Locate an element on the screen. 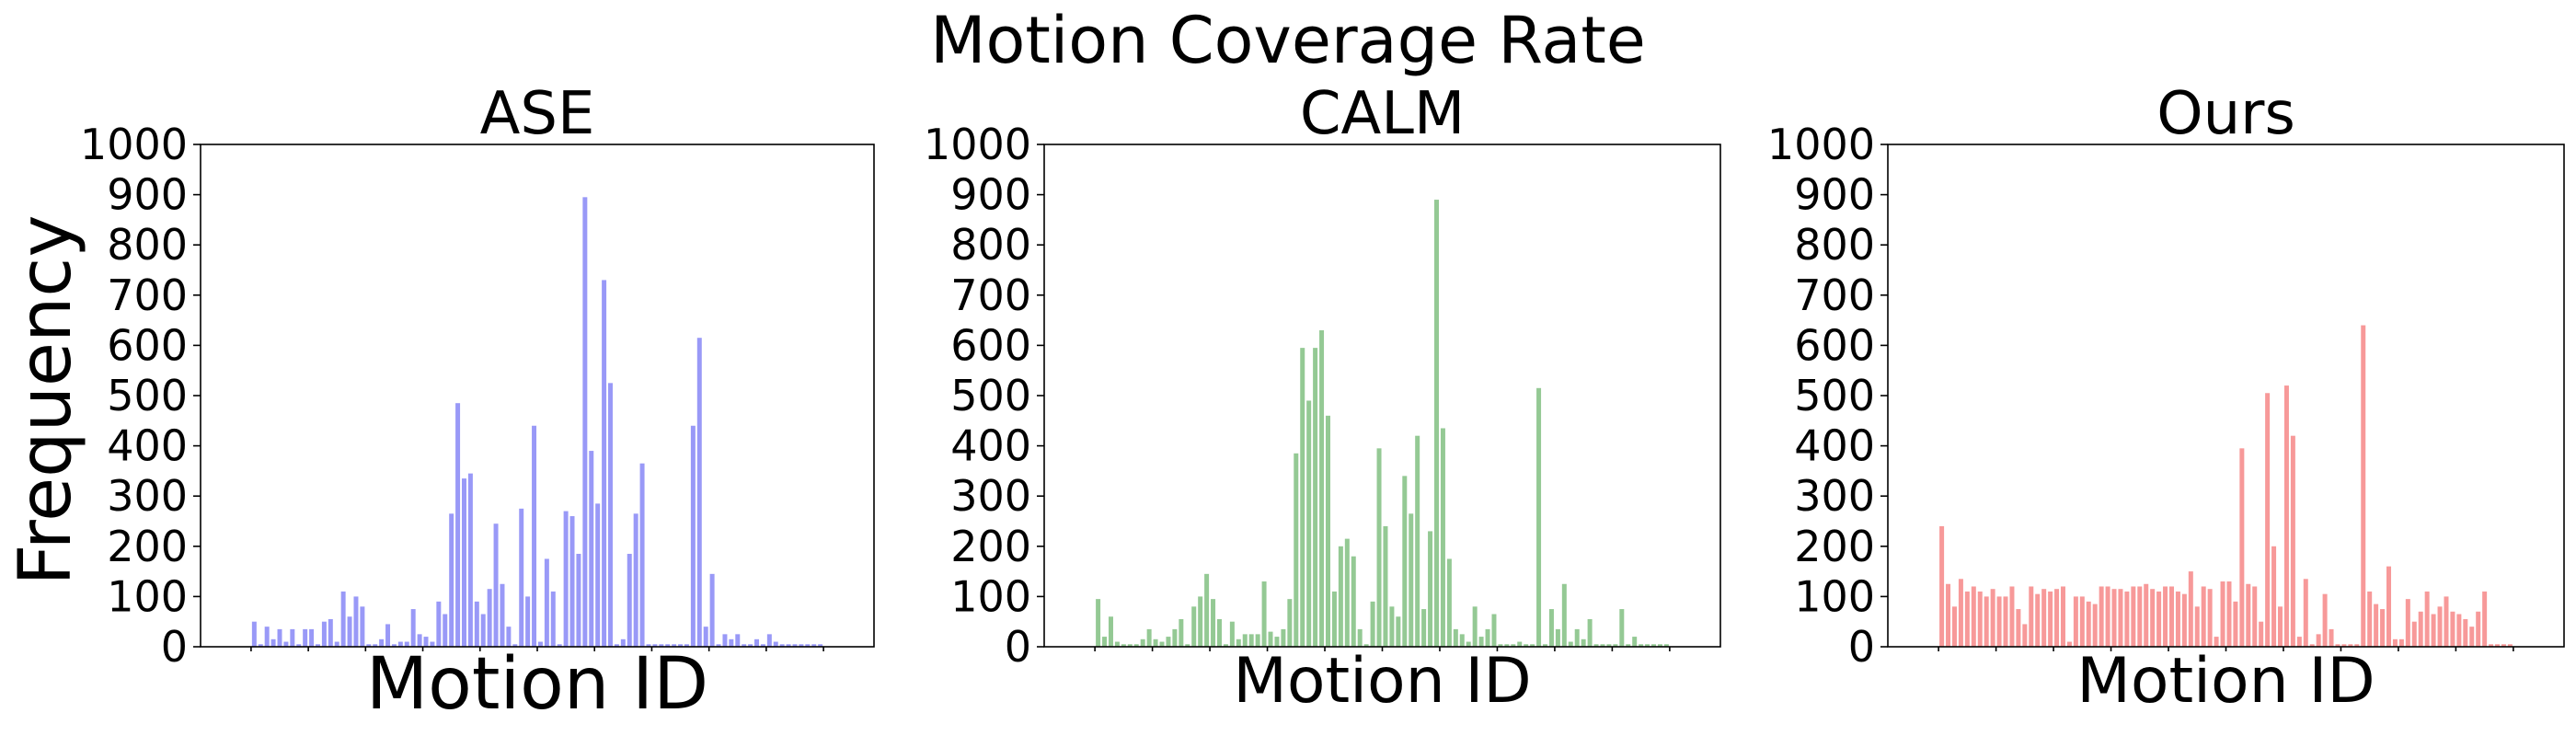 The width and height of the screenshot is (2576, 736). y-tick-label: 600 is located at coordinates (1834, 345).